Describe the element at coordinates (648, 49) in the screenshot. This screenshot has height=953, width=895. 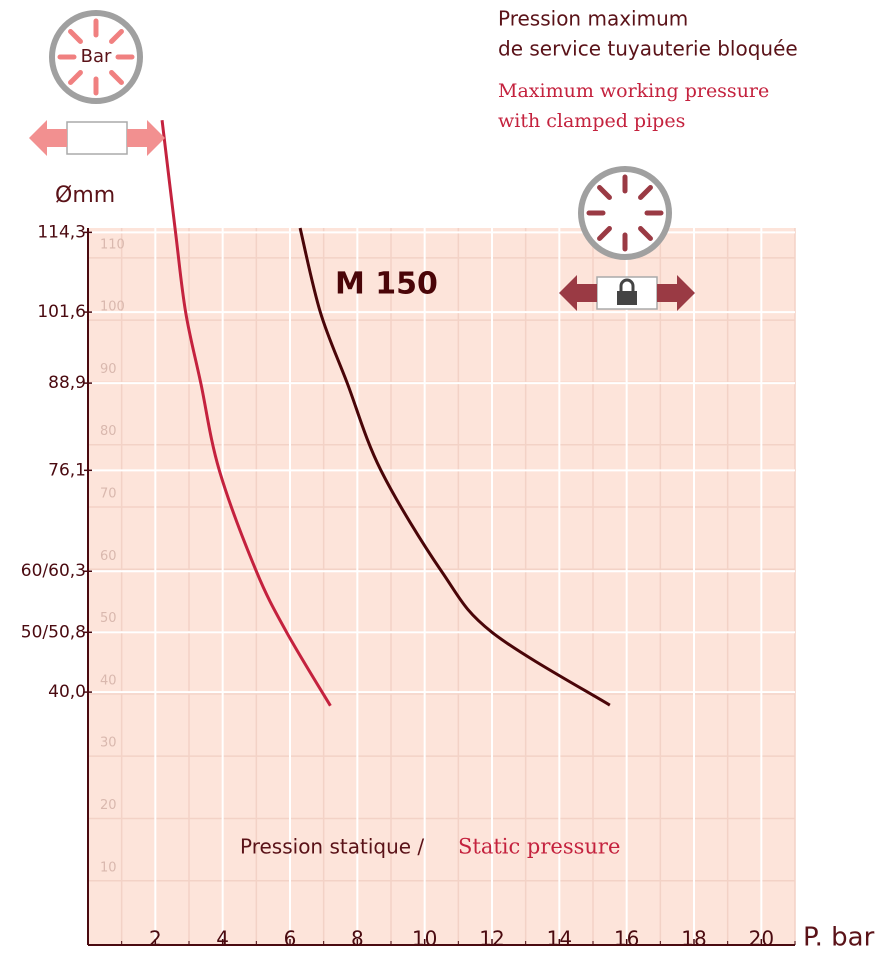
I see `title-fr: de service tuyauterie bloquée` at that location.